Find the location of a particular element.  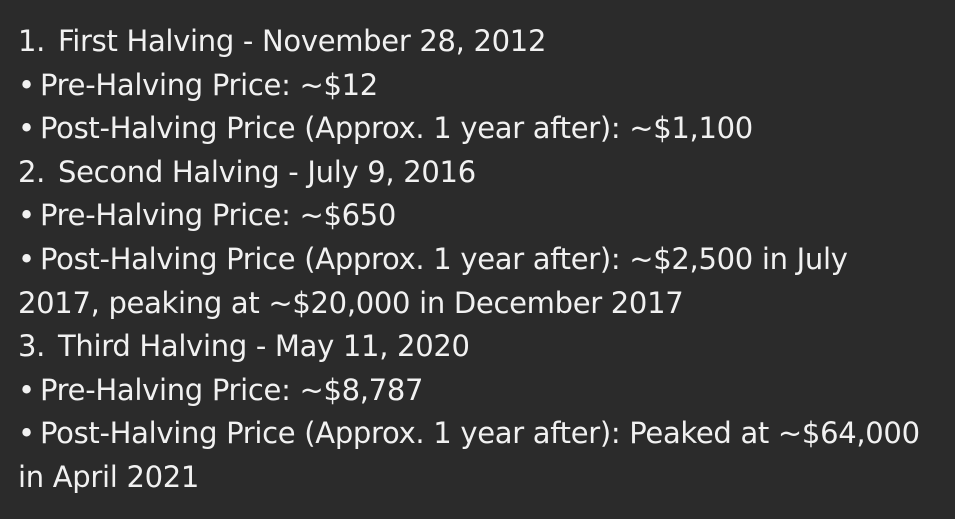

section-heading-first: 1. First Halving - November 28, 2012 is located at coordinates (477, 42).